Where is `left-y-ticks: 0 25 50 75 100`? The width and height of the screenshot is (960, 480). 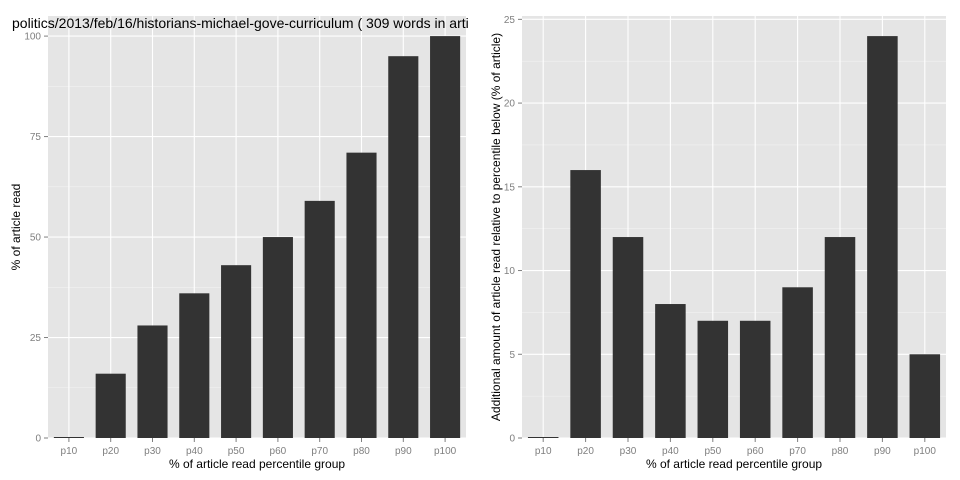 left-y-ticks: 0 25 50 75 100 is located at coordinates (36, 238).